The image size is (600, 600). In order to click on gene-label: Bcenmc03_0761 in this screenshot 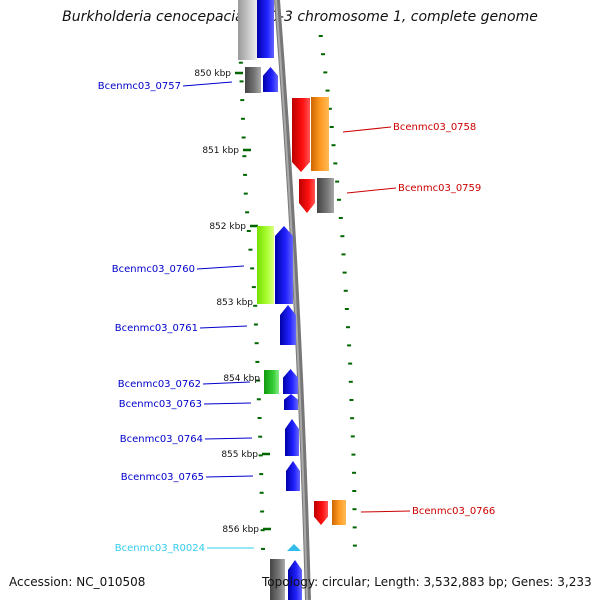, I will do `click(156, 328)`.